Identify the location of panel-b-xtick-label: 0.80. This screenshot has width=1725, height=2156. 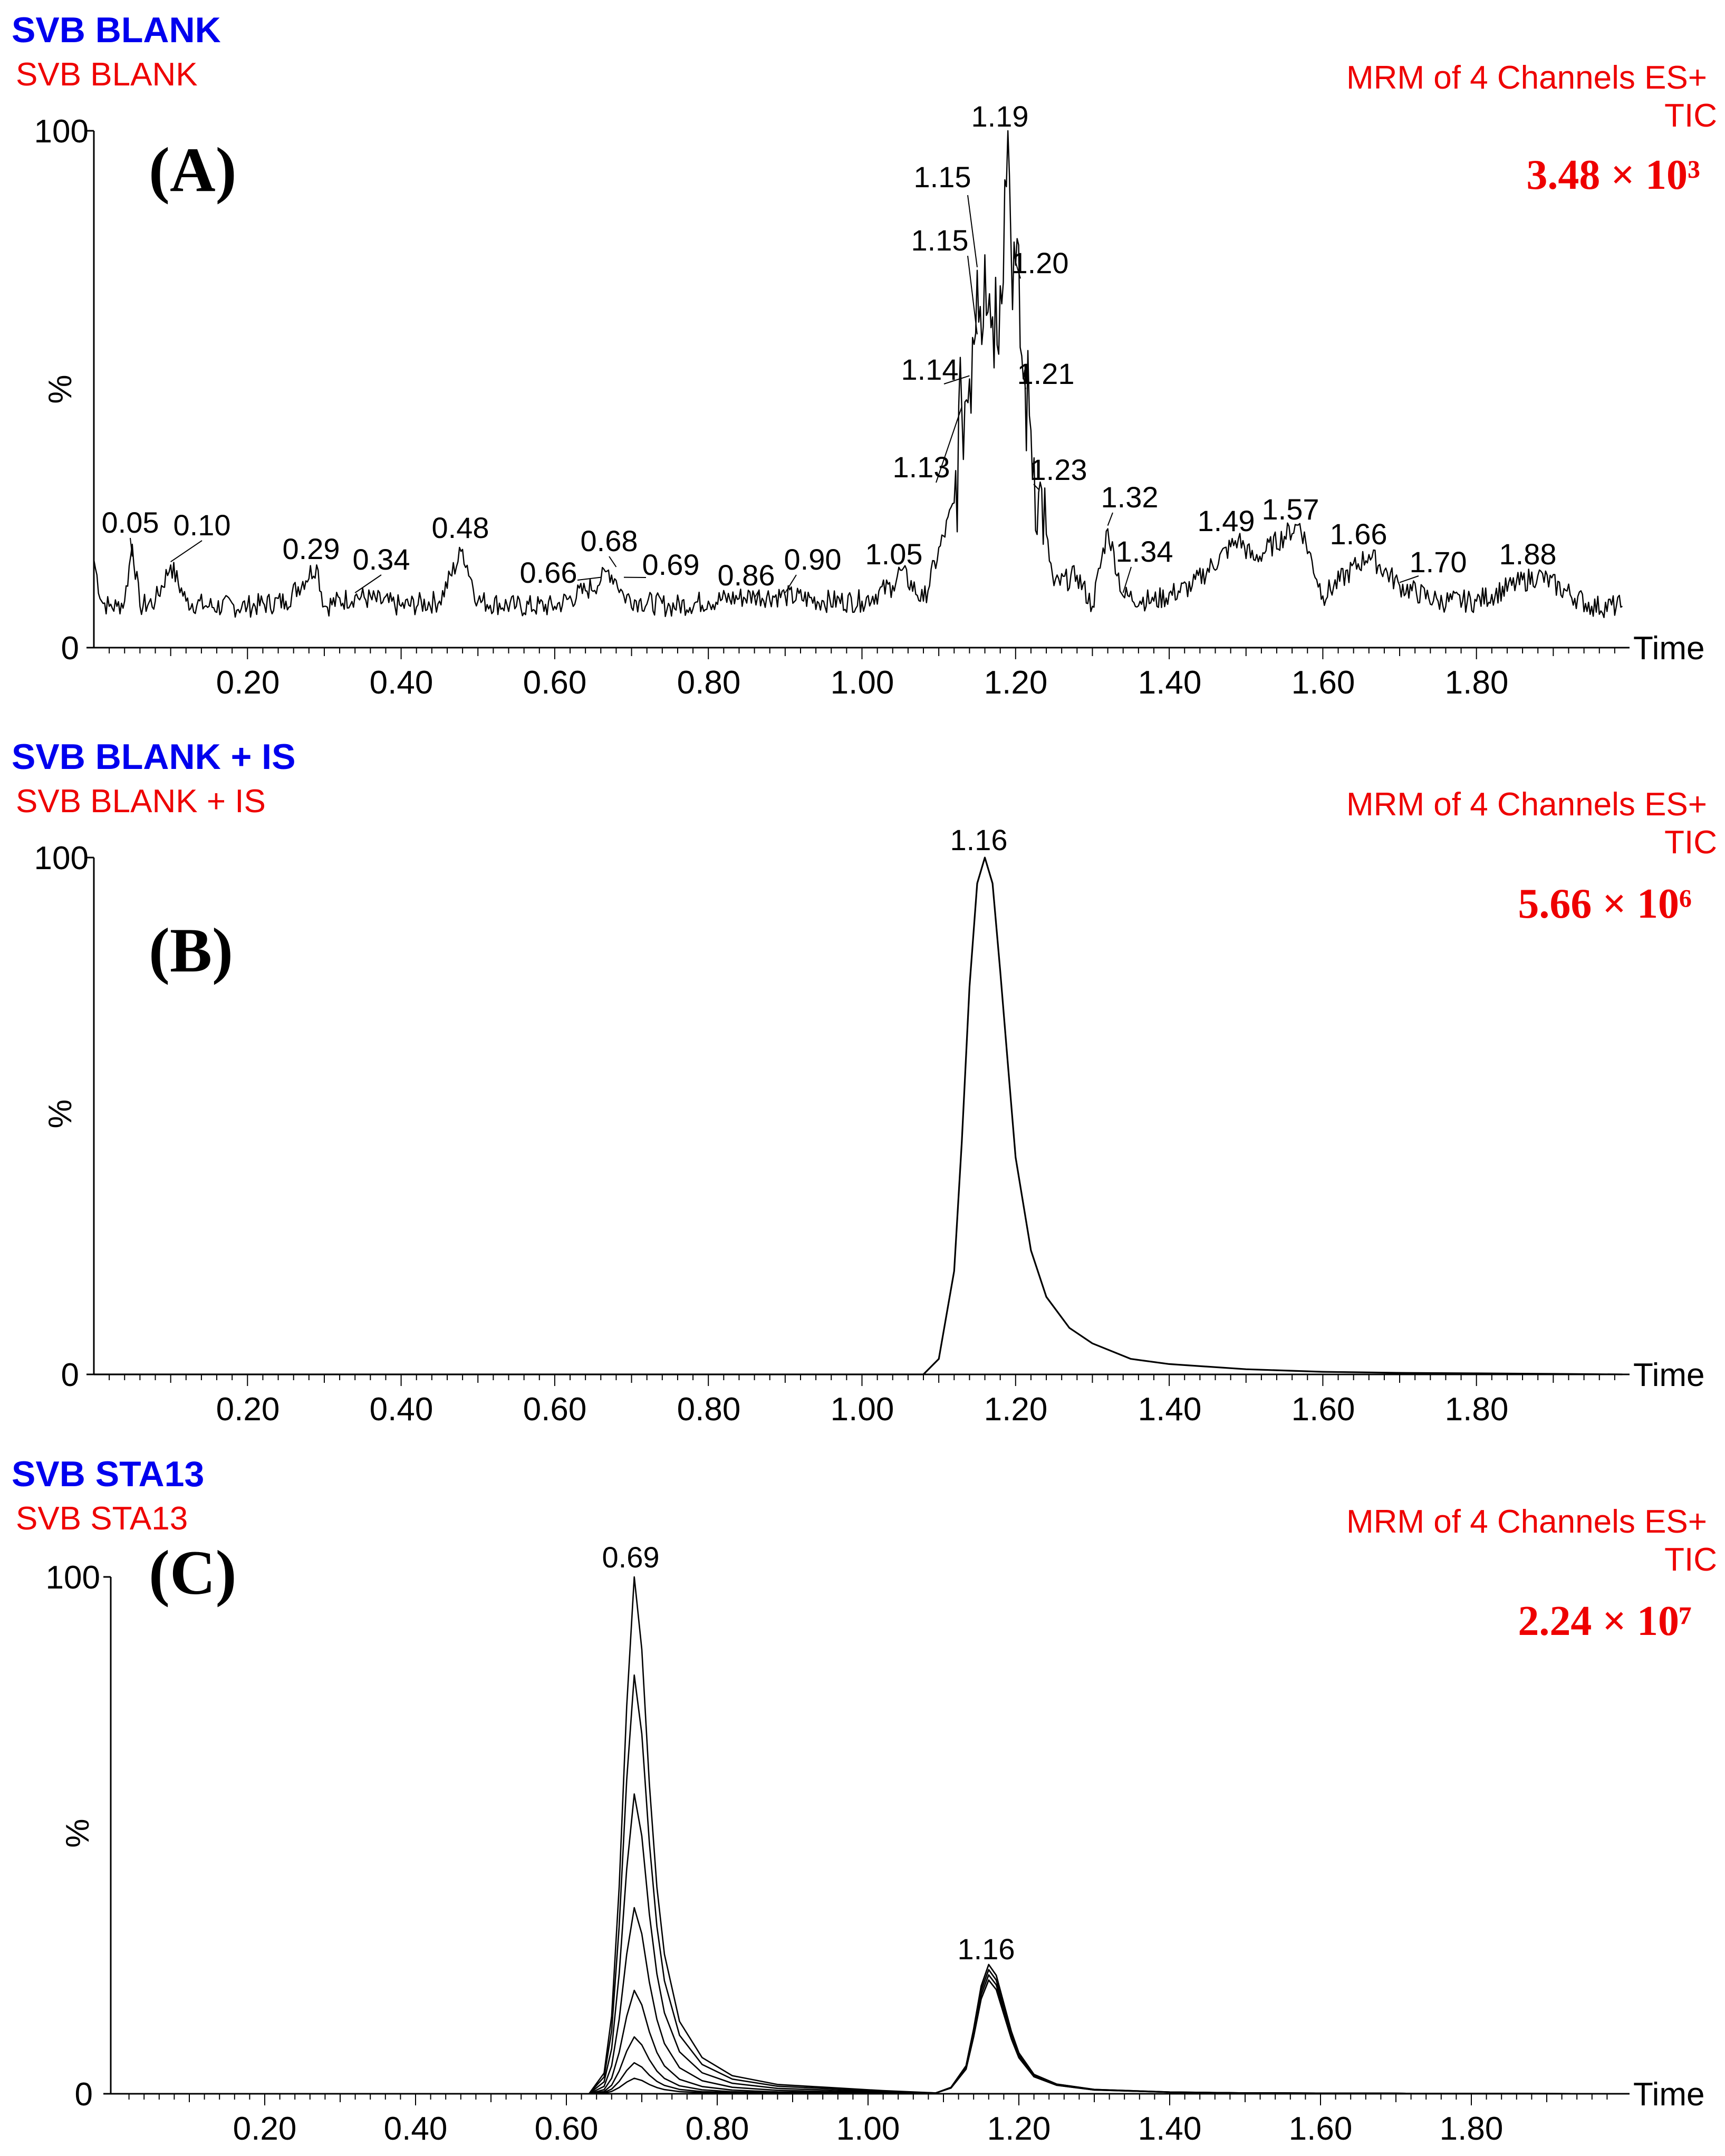
(709, 1409).